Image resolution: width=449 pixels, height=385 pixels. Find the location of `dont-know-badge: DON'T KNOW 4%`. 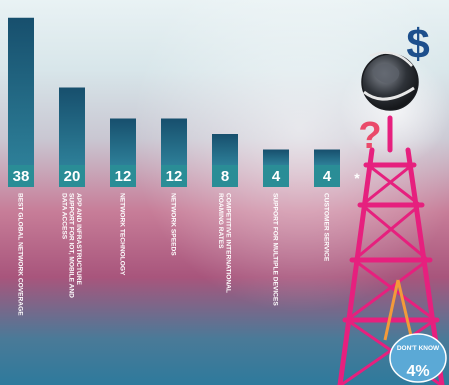

dont-know-badge: DON'T KNOW 4% is located at coordinates (418, 358).